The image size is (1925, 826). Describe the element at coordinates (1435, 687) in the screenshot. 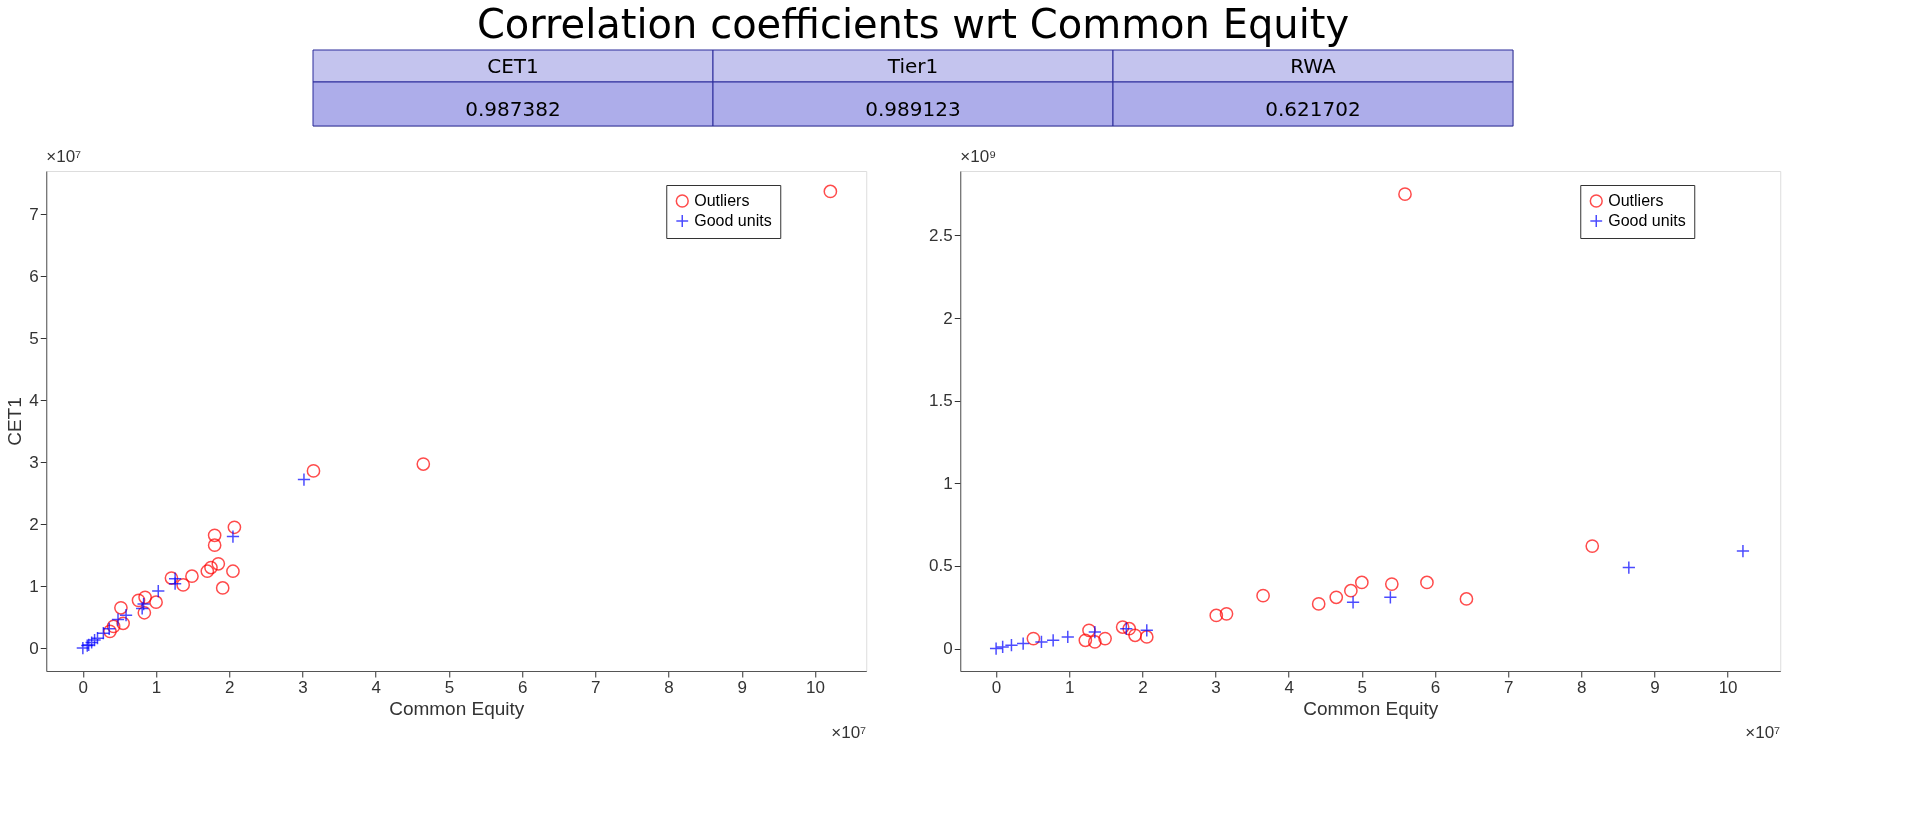

I see `x-tick-label: 6` at that location.